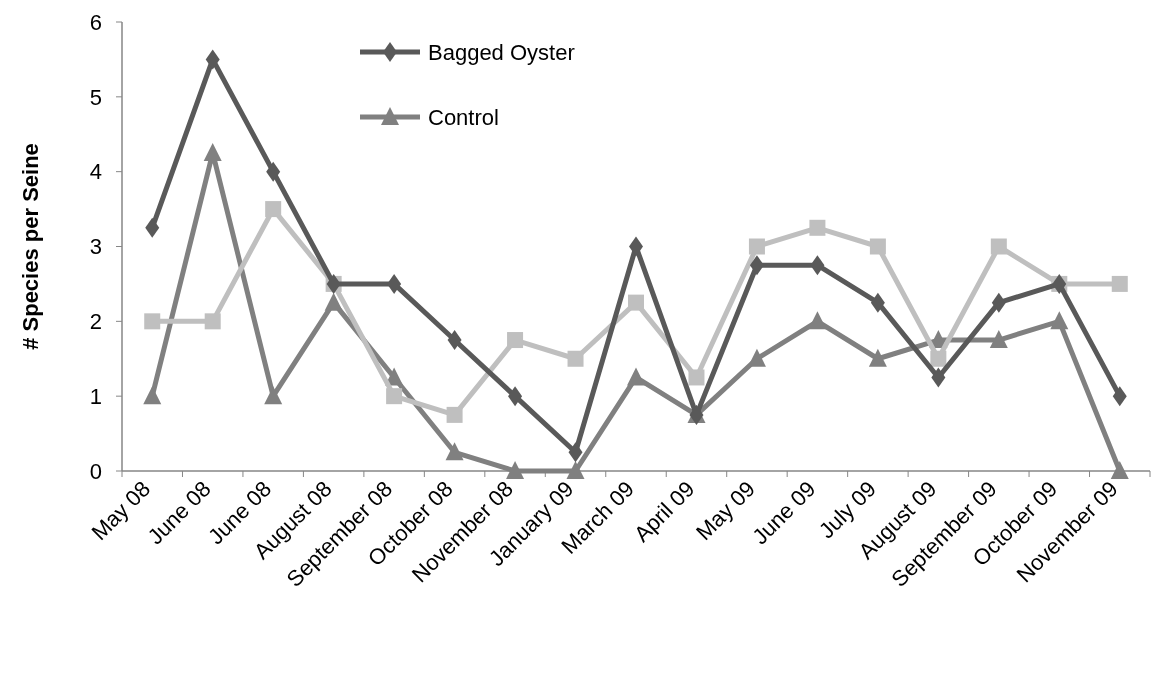 The height and width of the screenshot is (677, 1162). I want to click on y-tick-label: 2, so click(95, 322).